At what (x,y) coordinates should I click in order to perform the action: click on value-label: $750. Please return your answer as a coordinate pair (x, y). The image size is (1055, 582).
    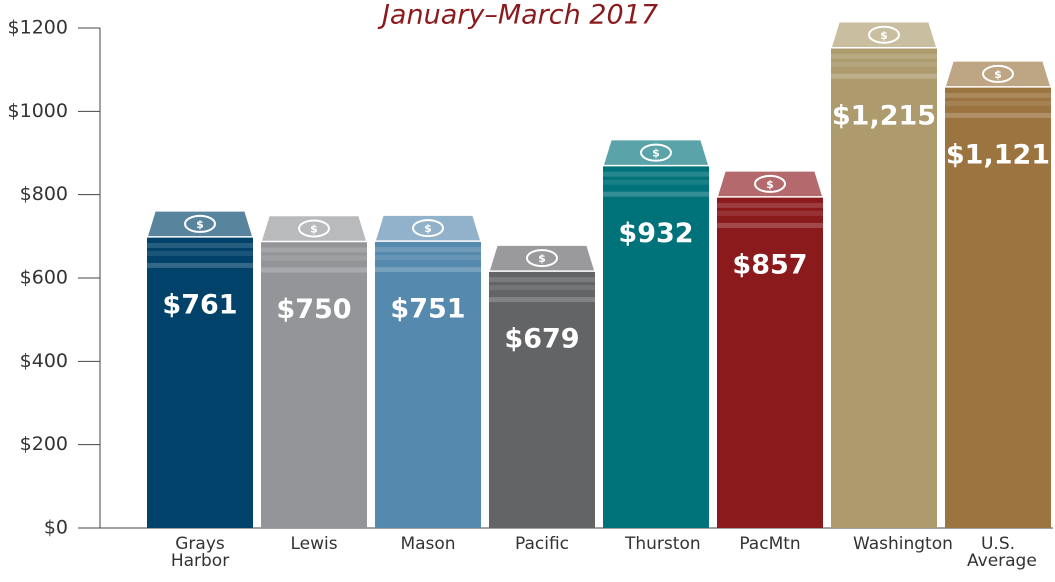
    Looking at the image, I should click on (313, 309).